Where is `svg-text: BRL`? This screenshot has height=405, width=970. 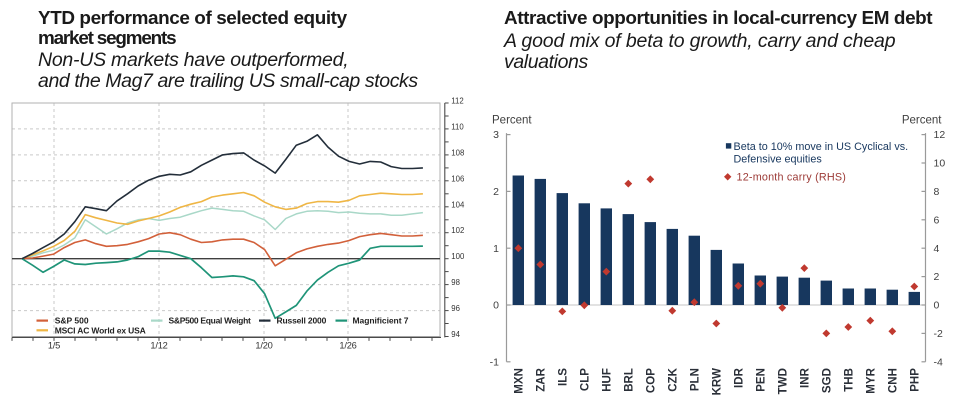
svg-text: BRL is located at coordinates (629, 380).